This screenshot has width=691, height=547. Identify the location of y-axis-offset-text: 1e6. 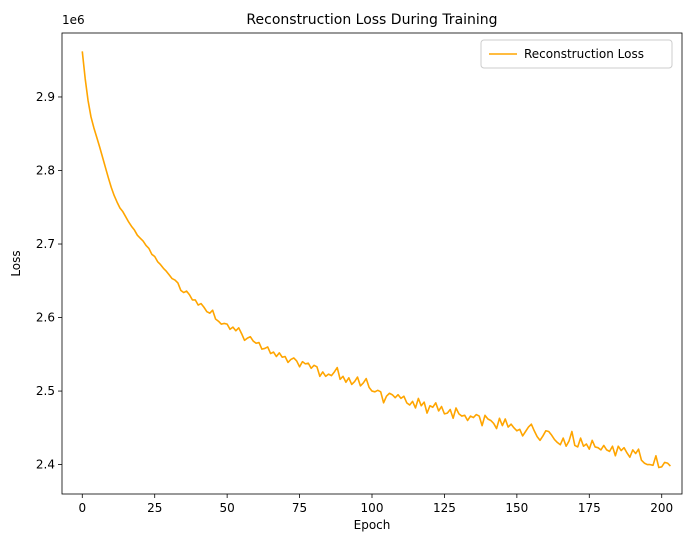
(73, 20).